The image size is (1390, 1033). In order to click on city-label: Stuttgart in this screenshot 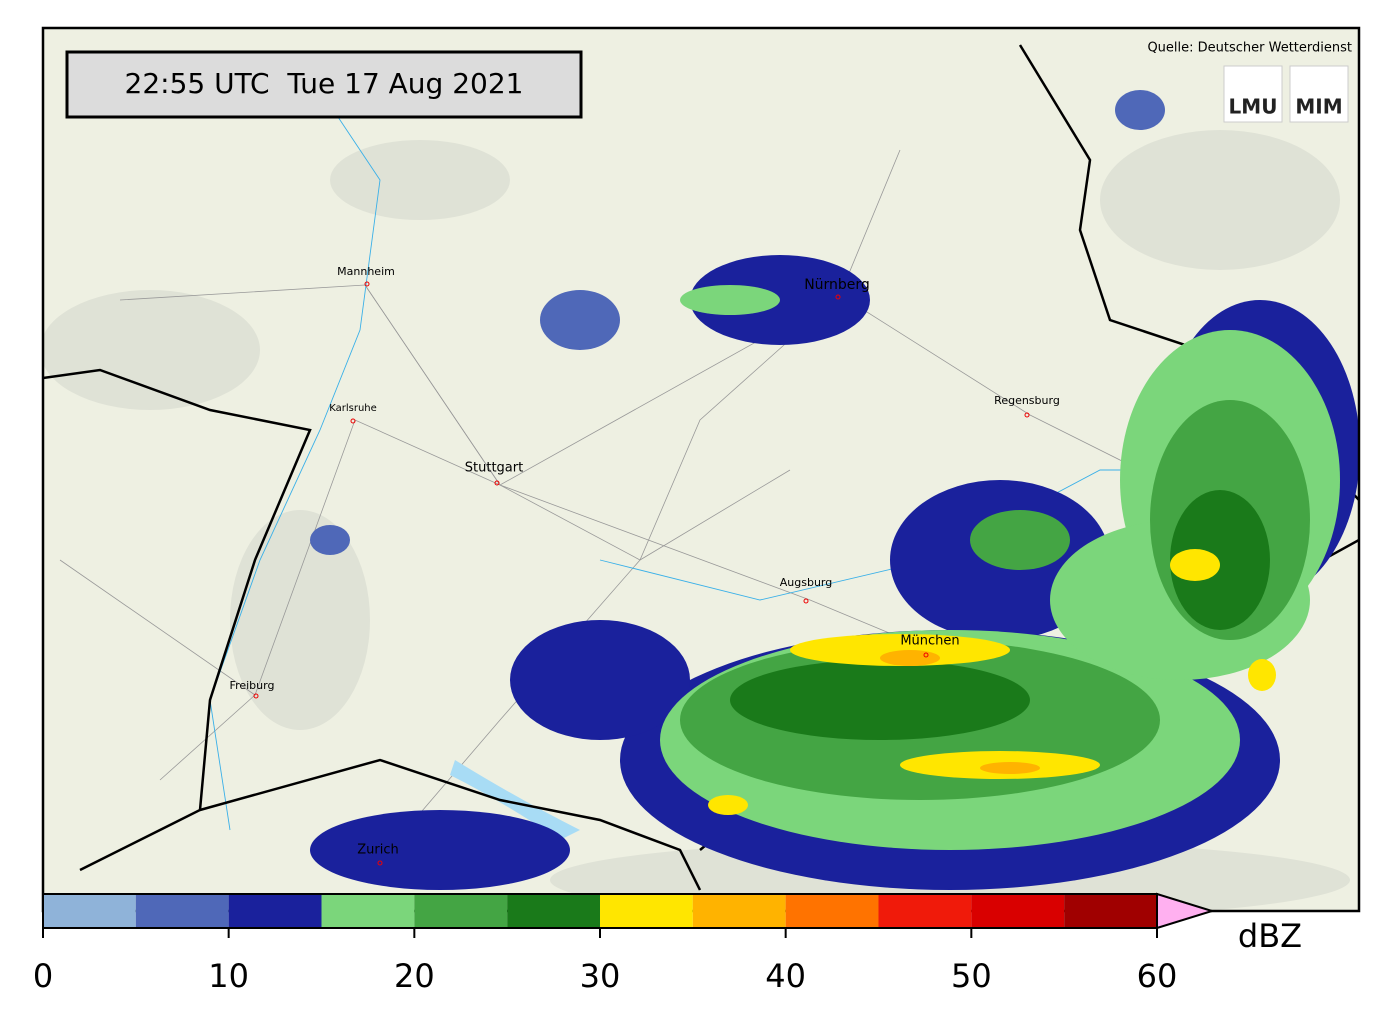, I will do `click(494, 468)`.